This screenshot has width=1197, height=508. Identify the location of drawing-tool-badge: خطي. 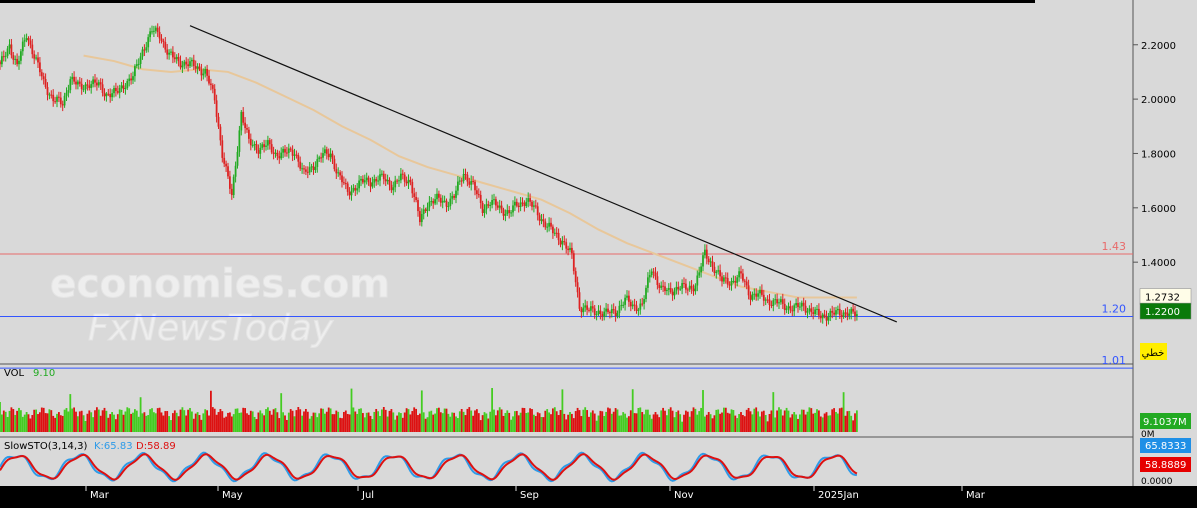
(1153, 351).